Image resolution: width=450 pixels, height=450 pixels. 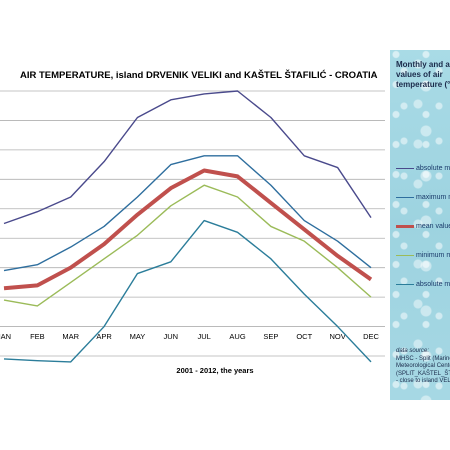 What do you see at coordinates (171, 336) in the screenshot?
I see `x-tick-label: JUN` at bounding box center [171, 336].